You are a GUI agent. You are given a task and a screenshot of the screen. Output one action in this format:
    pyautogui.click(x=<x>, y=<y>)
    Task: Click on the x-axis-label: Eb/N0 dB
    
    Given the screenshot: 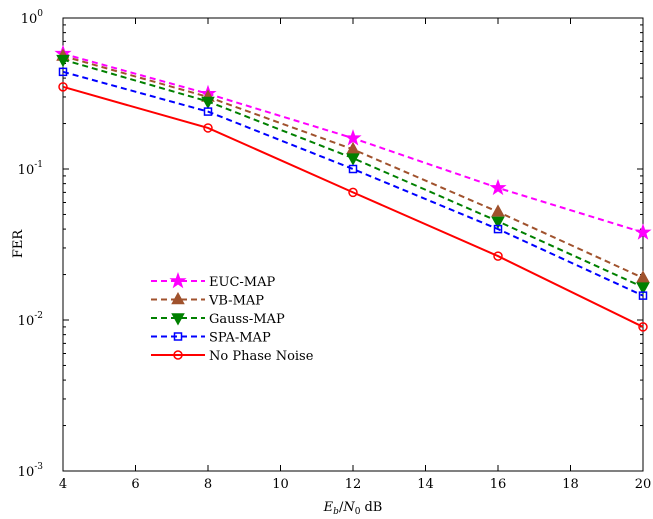 What is the action you would take?
    pyautogui.click(x=353, y=508)
    